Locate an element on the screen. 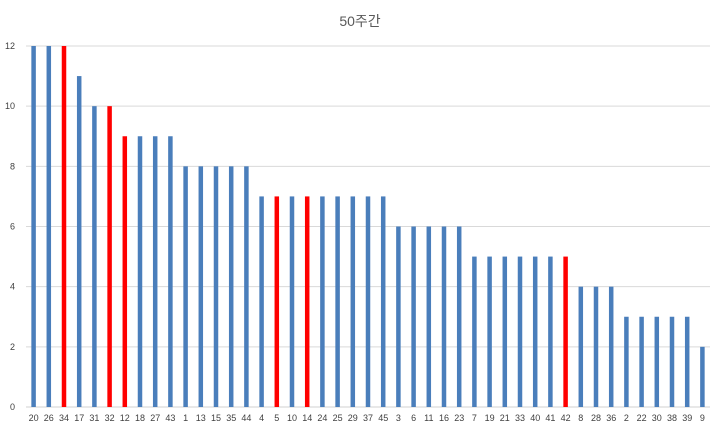 The height and width of the screenshot is (432, 720). x-tick-label: 34 is located at coordinates (64, 418).